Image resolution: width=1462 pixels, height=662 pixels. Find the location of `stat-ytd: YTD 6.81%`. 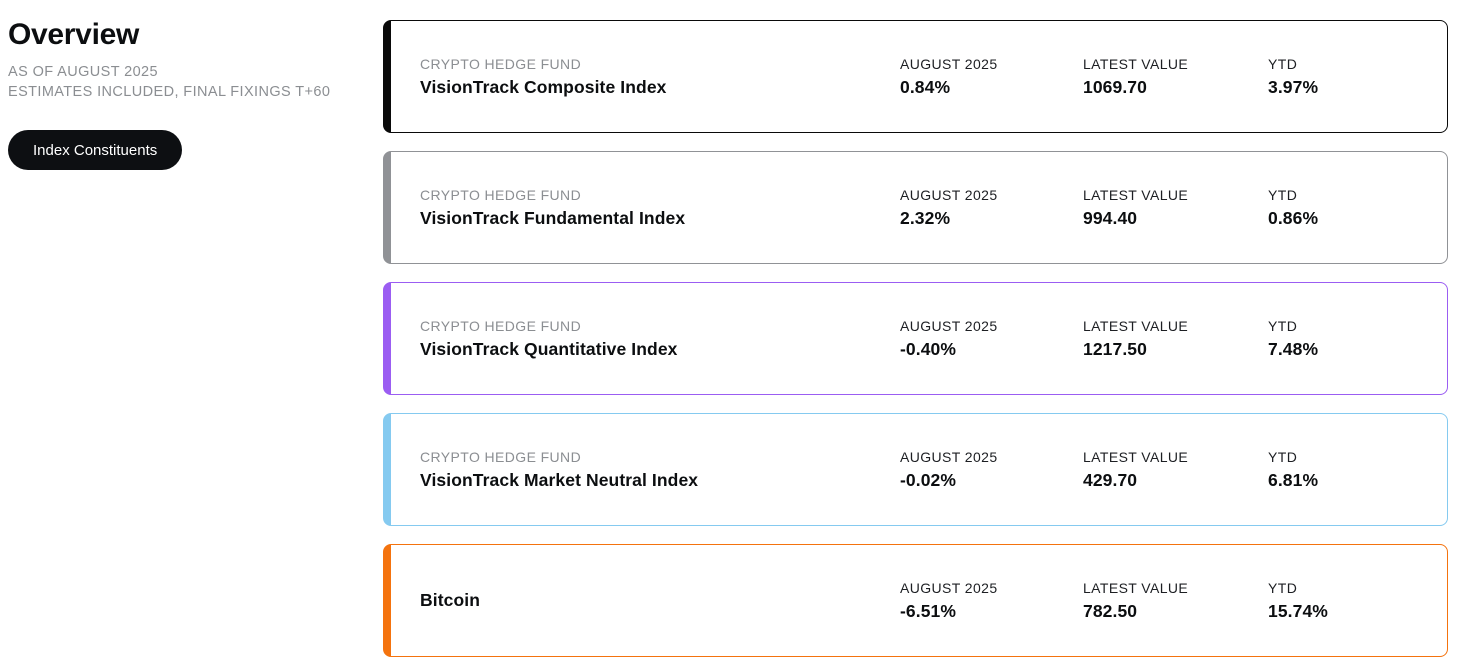

stat-ytd: YTD 6.81% is located at coordinates (1353, 470).